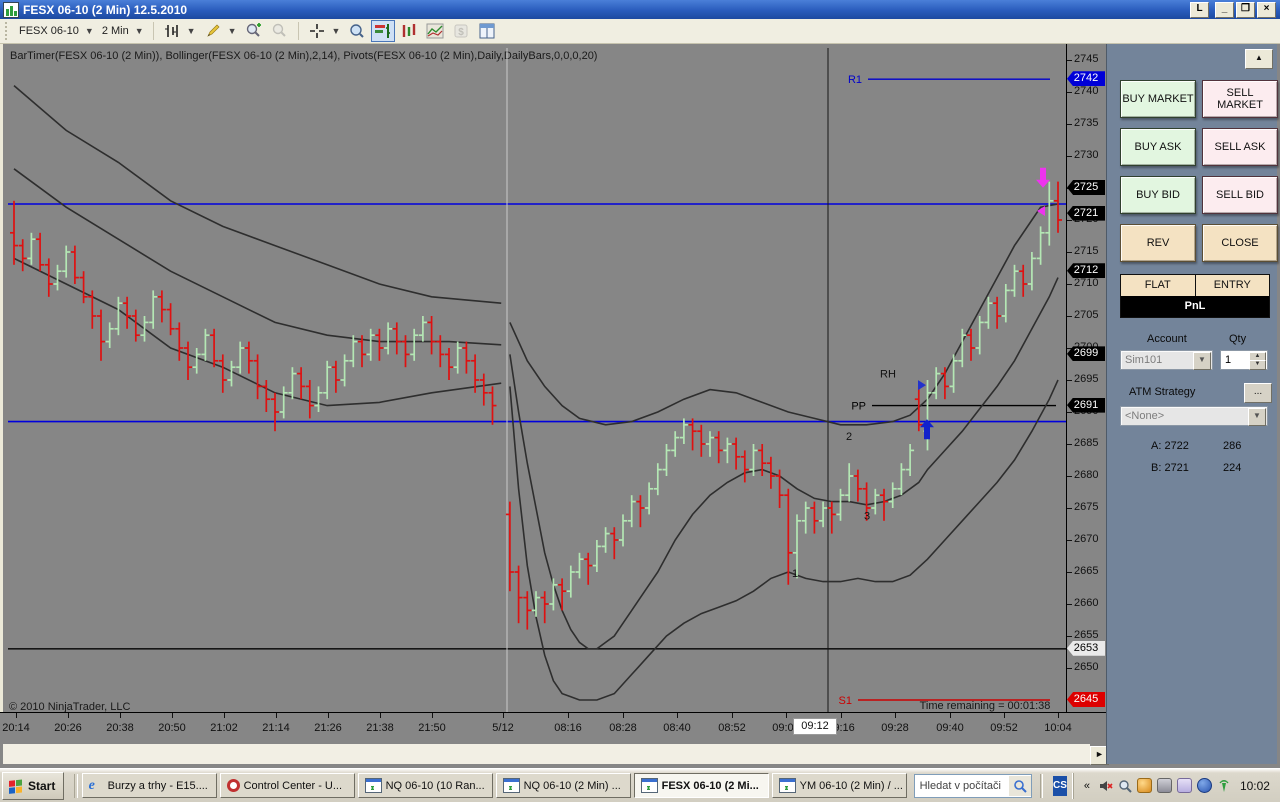  Describe the element at coordinates (487, 31) in the screenshot. I see `panel-layout-icon` at that location.